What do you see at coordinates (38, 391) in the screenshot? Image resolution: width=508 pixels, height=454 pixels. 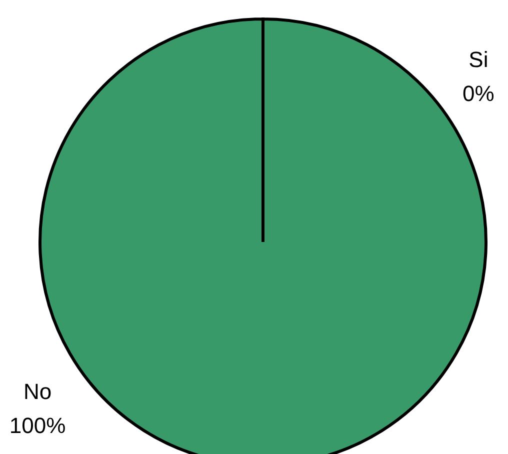 I see `slice-label: No` at bounding box center [38, 391].